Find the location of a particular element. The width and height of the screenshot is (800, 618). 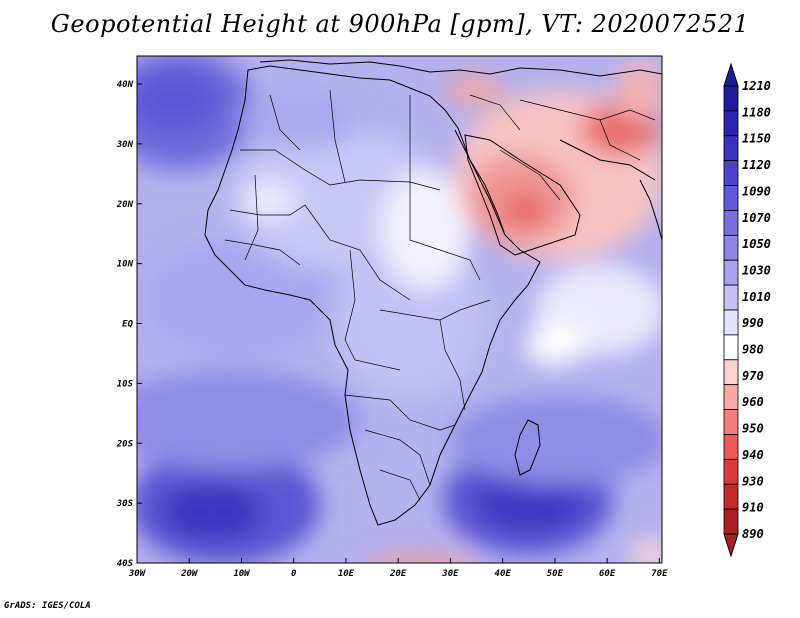

red-sea-line is located at coordinates (480, 182).